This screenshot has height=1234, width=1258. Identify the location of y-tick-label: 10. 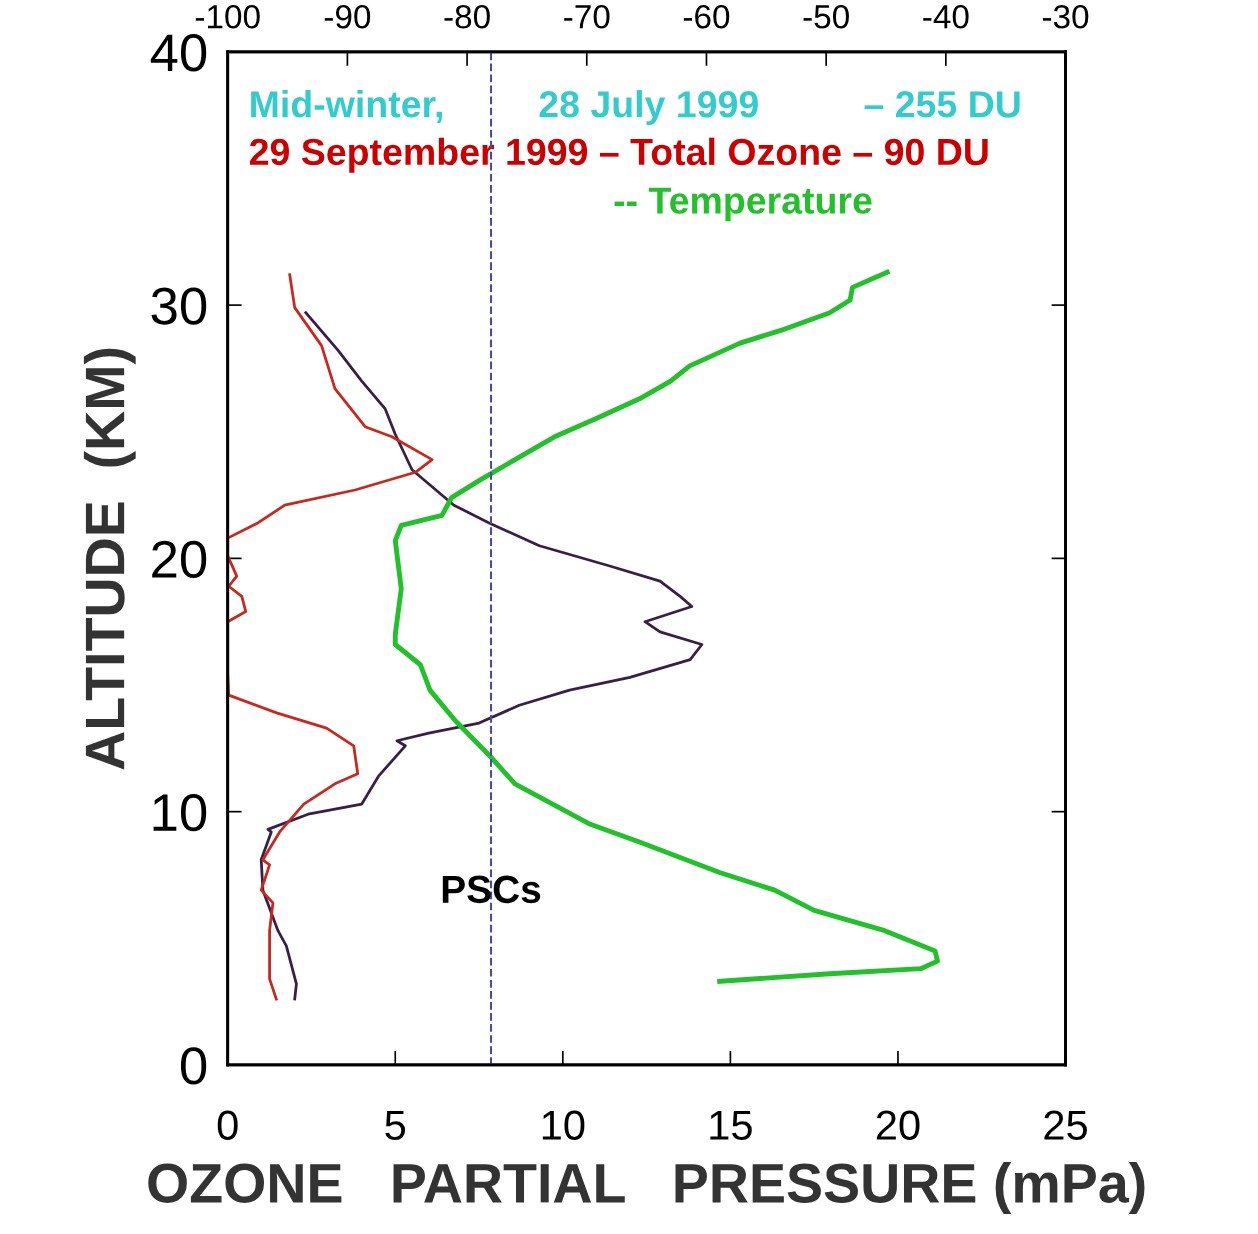
(180, 812).